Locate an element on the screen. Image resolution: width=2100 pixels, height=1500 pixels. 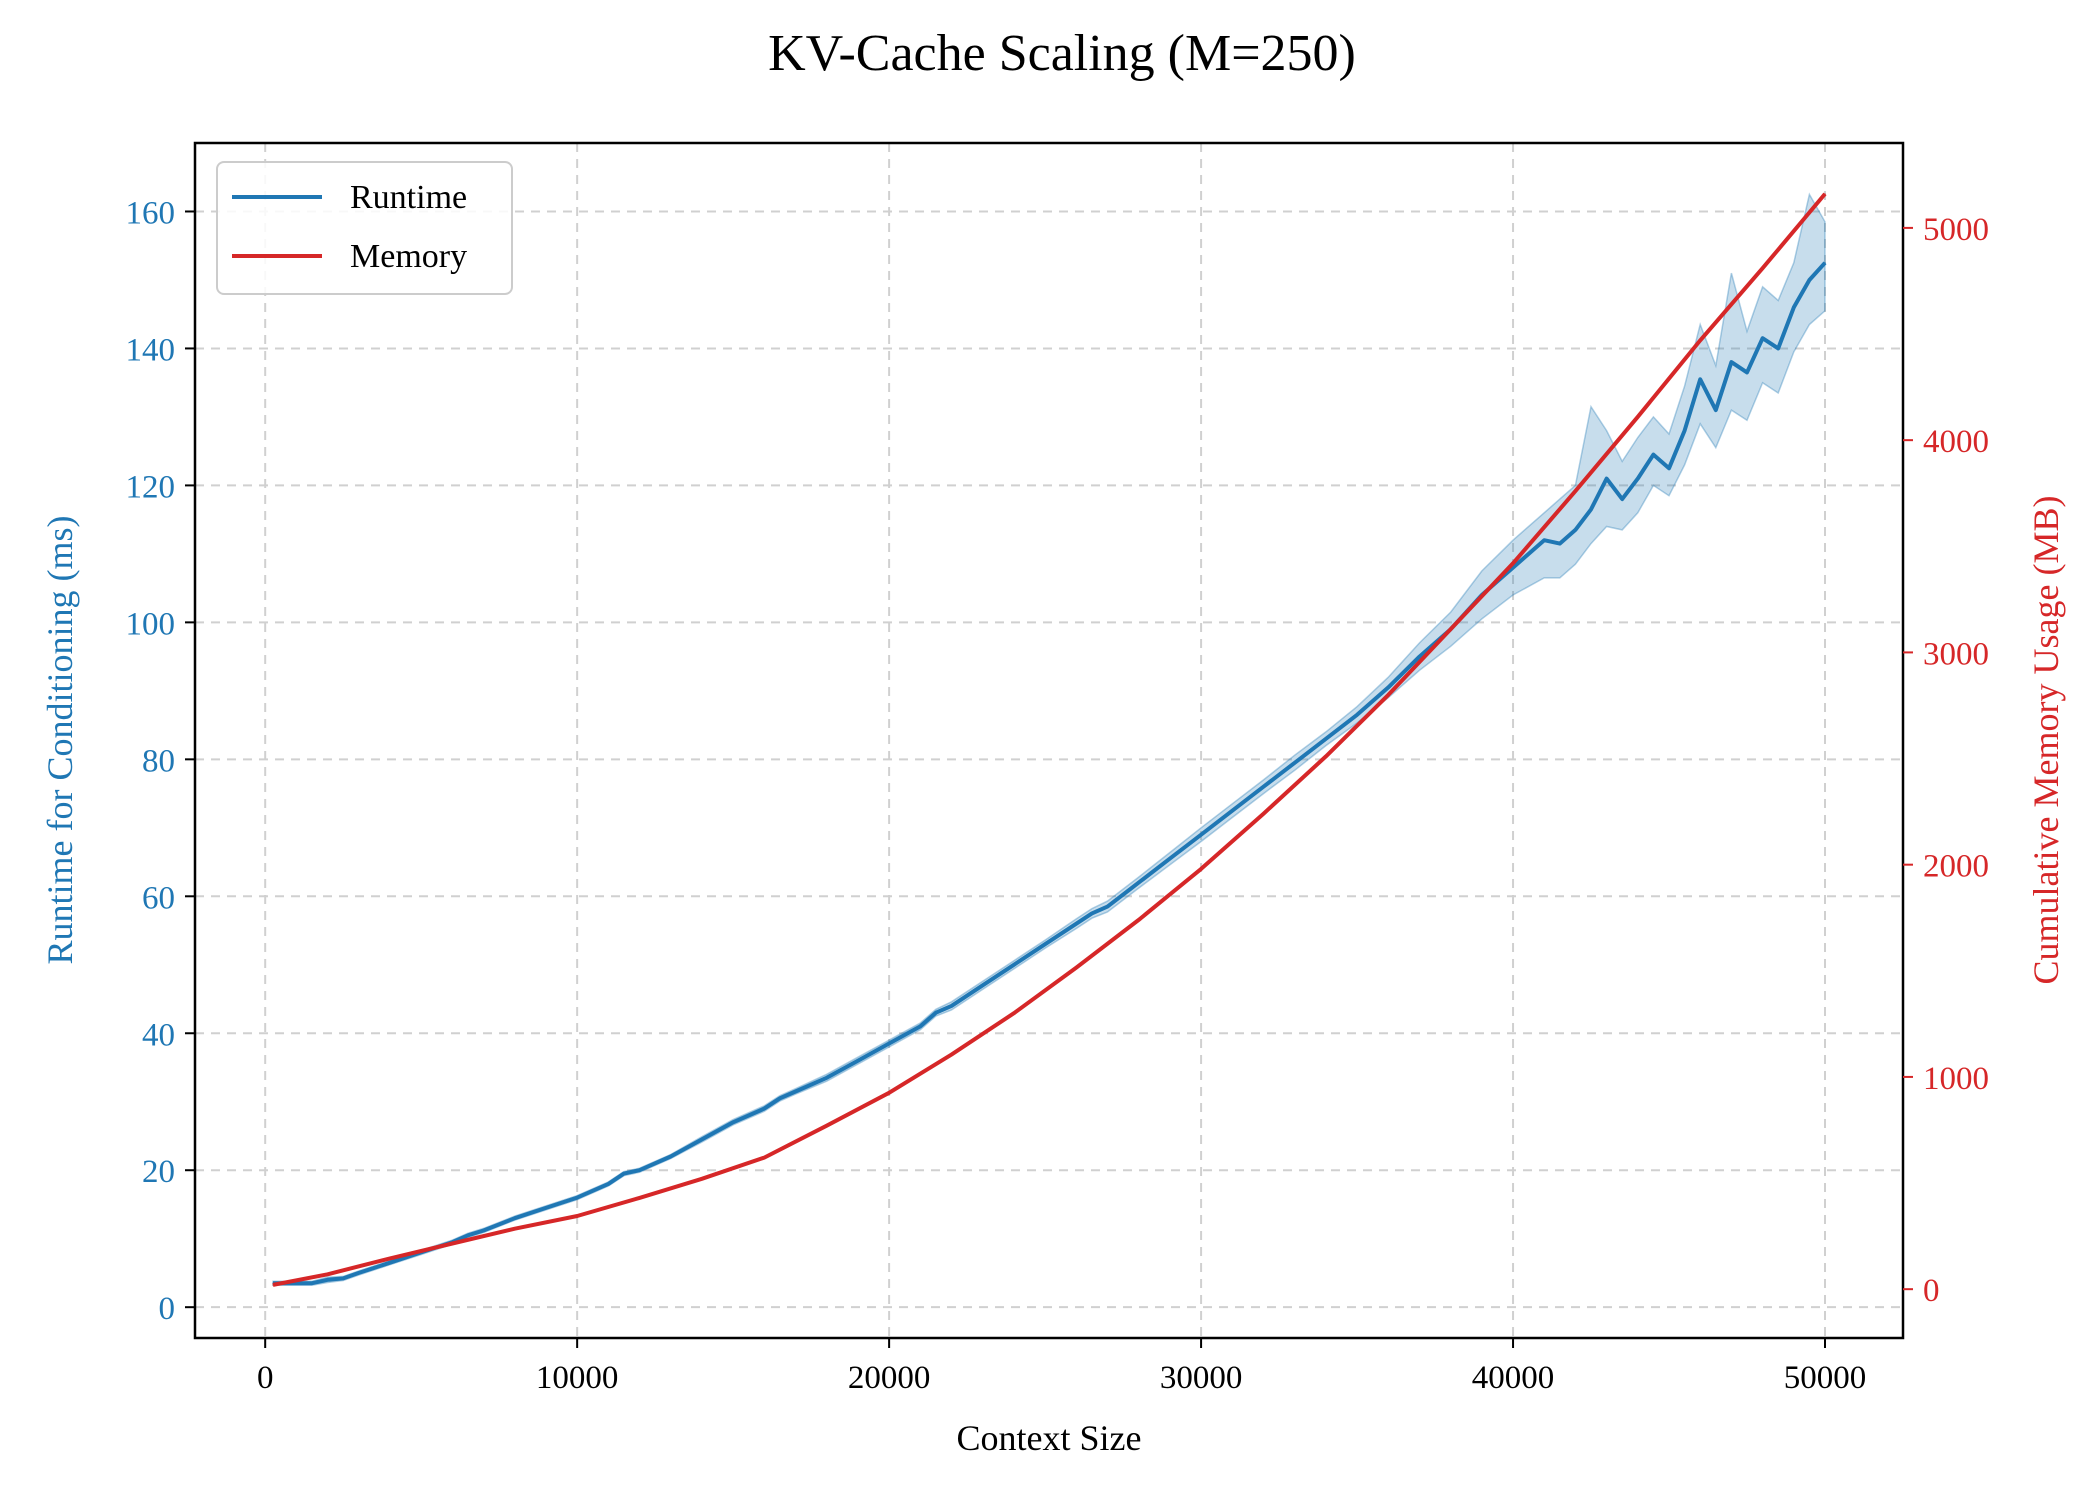
legend-memory-label: Memory is located at coordinates (408, 256).